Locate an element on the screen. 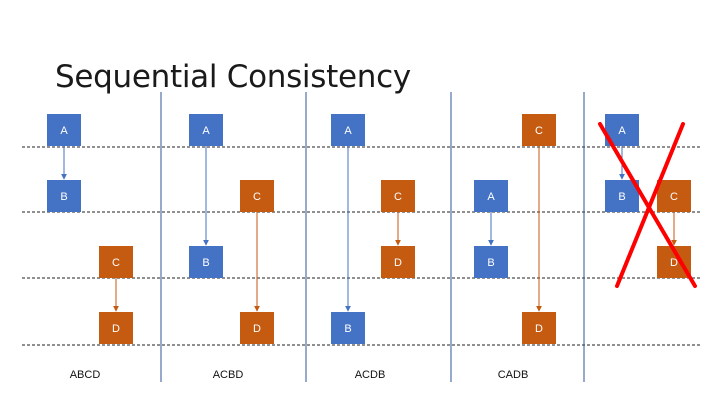  op-box-c-col-3: C is located at coordinates (398, 196).